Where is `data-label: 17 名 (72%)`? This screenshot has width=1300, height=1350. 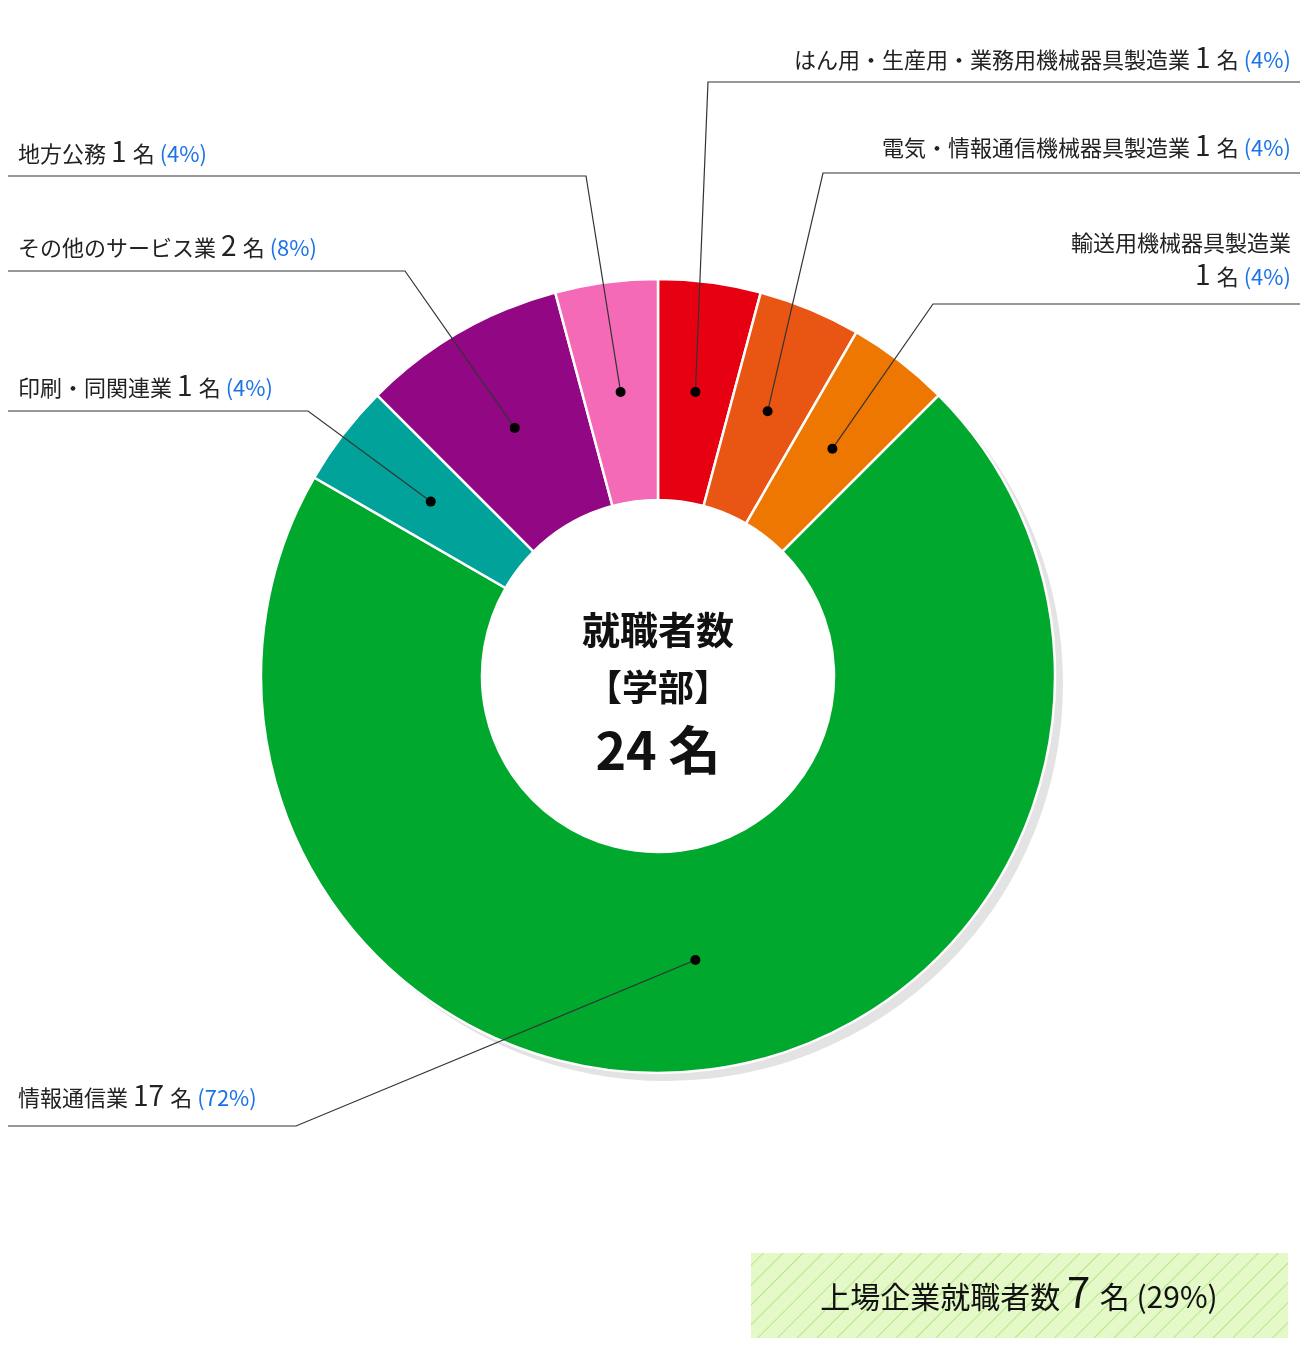 data-label: 17 名 (72%) is located at coordinates (194, 1094).